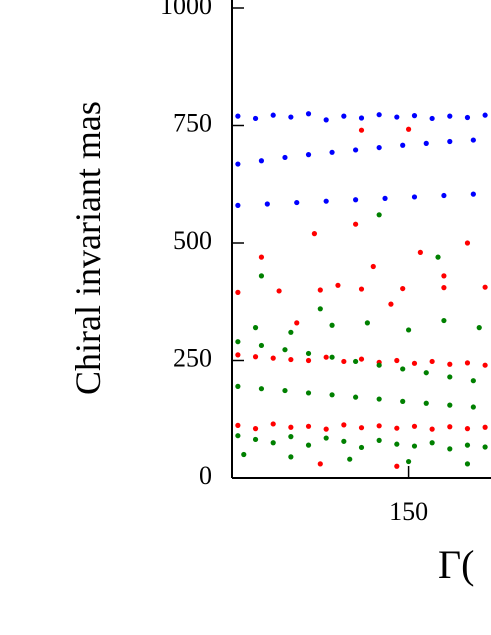  What do you see at coordinates (192, 240) in the screenshot?
I see `y-tick-label: 500` at bounding box center [192, 240].